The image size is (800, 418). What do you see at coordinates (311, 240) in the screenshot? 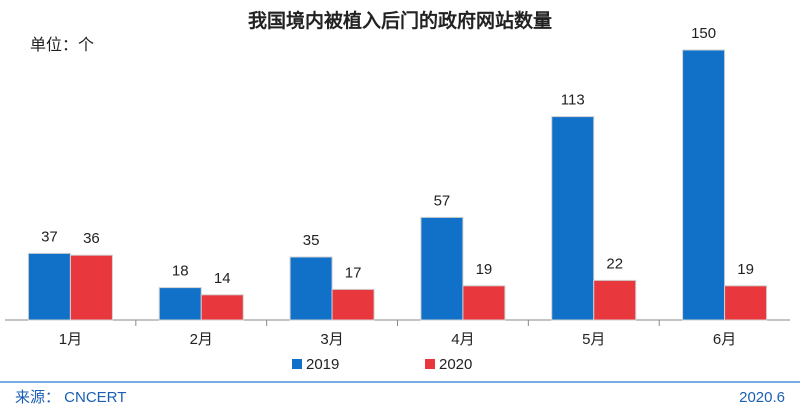
I see `value-label: 35` at bounding box center [311, 240].